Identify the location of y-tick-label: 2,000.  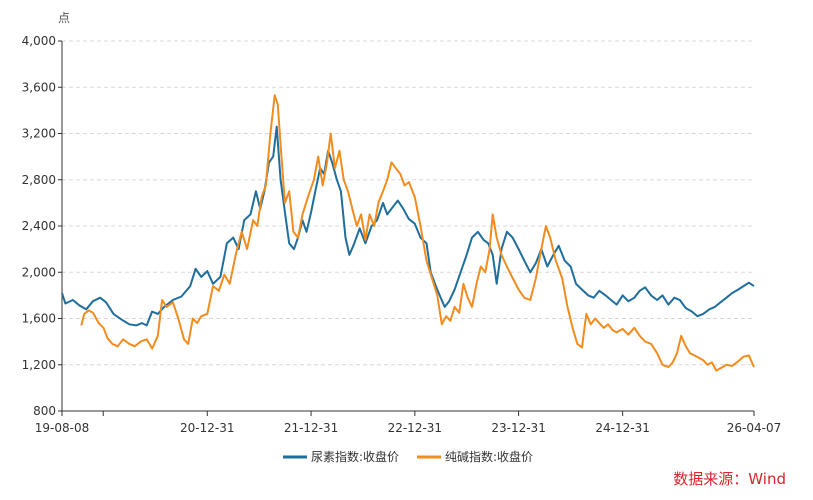
(39, 272).